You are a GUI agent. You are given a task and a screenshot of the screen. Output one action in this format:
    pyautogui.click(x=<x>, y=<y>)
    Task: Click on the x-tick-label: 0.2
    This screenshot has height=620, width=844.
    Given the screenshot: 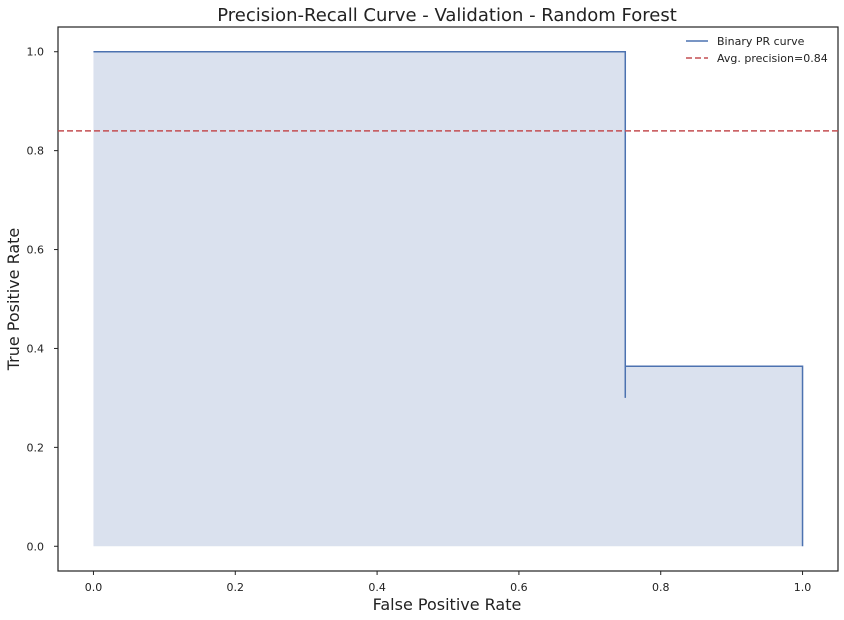 What is the action you would take?
    pyautogui.click(x=236, y=587)
    